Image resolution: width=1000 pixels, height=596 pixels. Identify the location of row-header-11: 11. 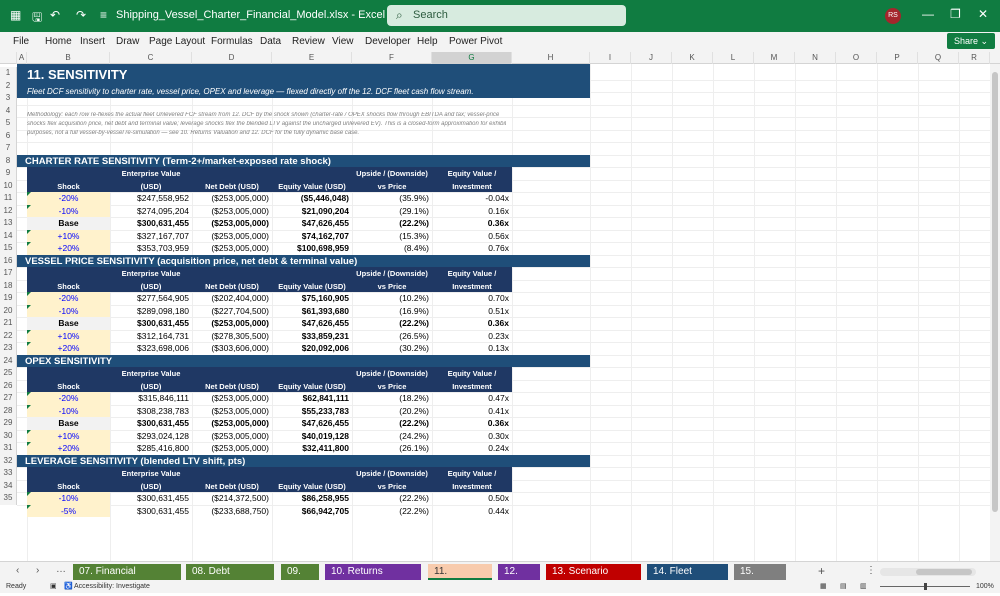
(8, 198).